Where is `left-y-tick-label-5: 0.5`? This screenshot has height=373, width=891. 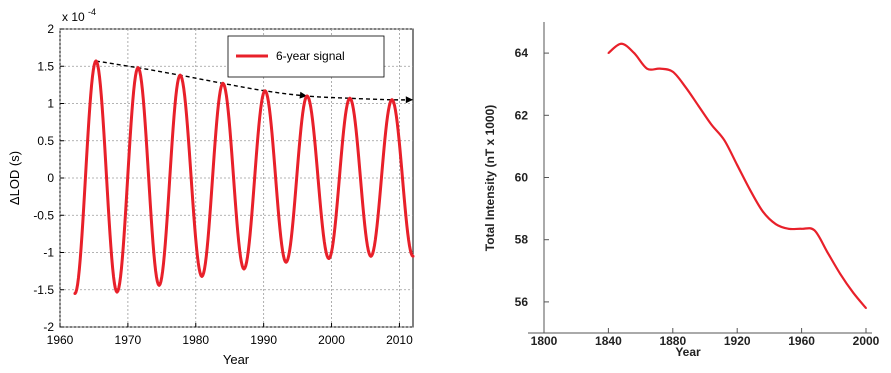 left-y-tick-label-5: 0.5 is located at coordinates (45, 141).